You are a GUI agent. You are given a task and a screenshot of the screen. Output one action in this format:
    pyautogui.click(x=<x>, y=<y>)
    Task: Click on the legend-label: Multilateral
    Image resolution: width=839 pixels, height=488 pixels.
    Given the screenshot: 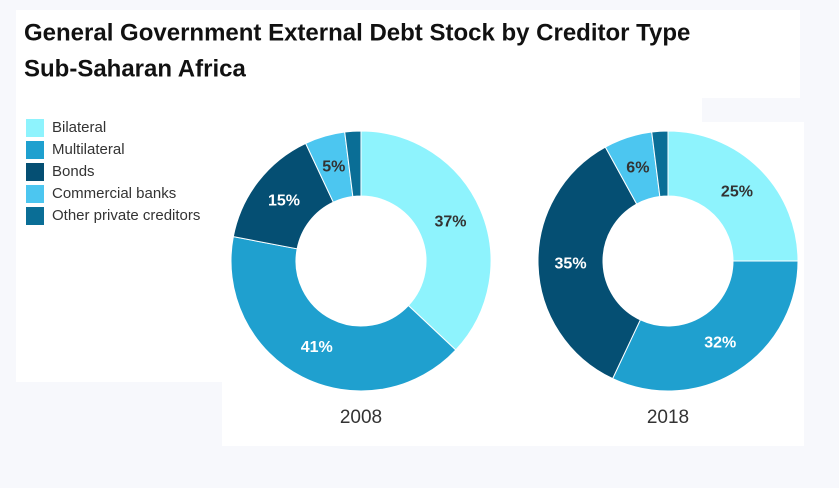 What is the action you would take?
    pyautogui.click(x=88, y=149)
    